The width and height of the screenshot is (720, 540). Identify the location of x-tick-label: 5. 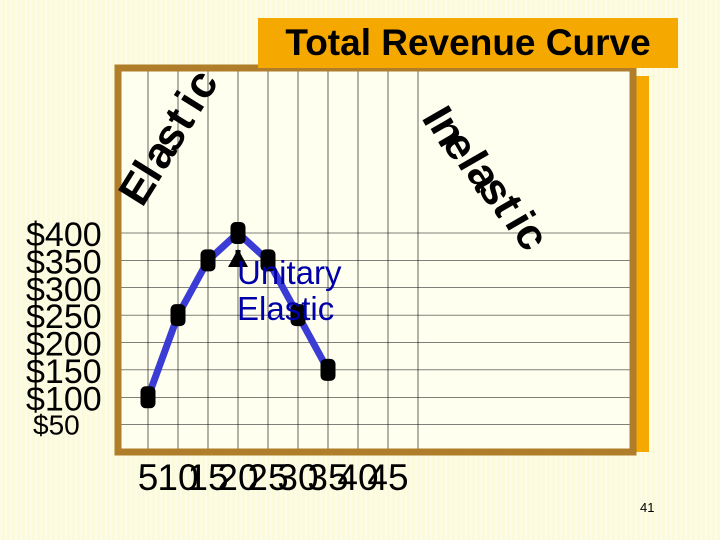
(148, 477).